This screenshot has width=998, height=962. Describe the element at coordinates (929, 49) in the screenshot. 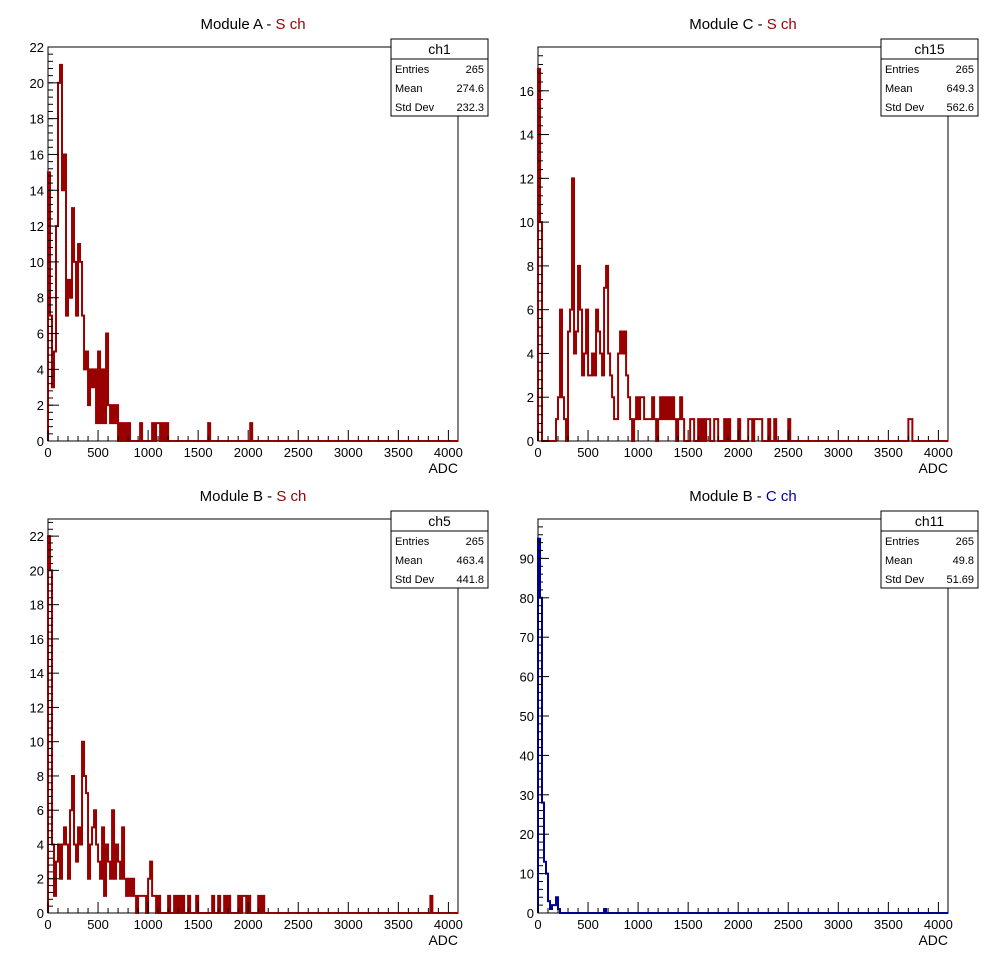

I see `stats-name: ch15` at that location.